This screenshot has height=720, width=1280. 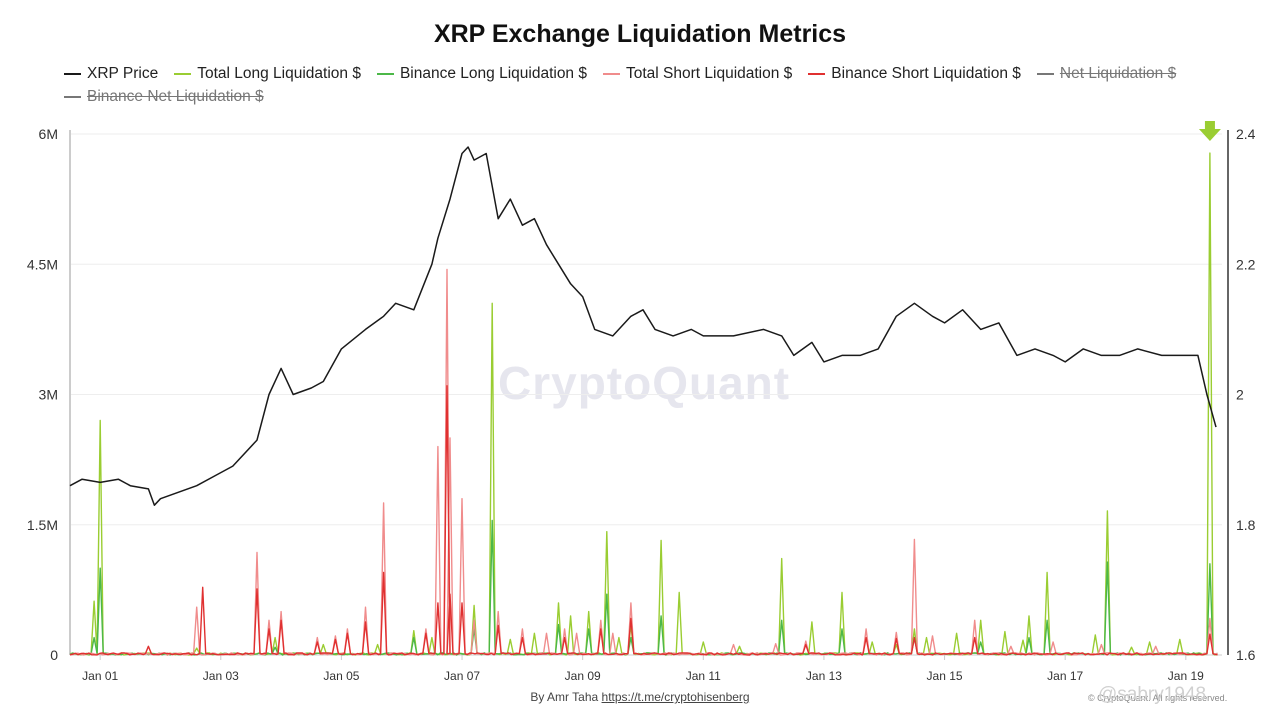 I want to click on x-tick-label: Jan 03, so click(x=221, y=676).